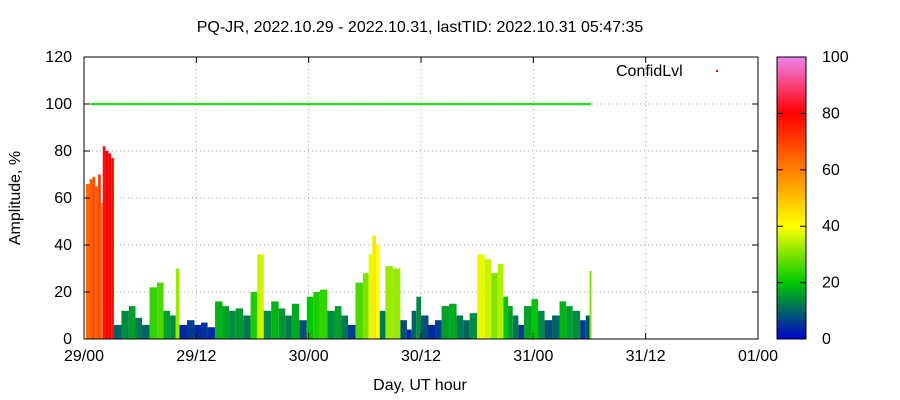 This screenshot has width=900, height=400. Describe the element at coordinates (58, 57) in the screenshot. I see `y-tick-label: 120` at that location.